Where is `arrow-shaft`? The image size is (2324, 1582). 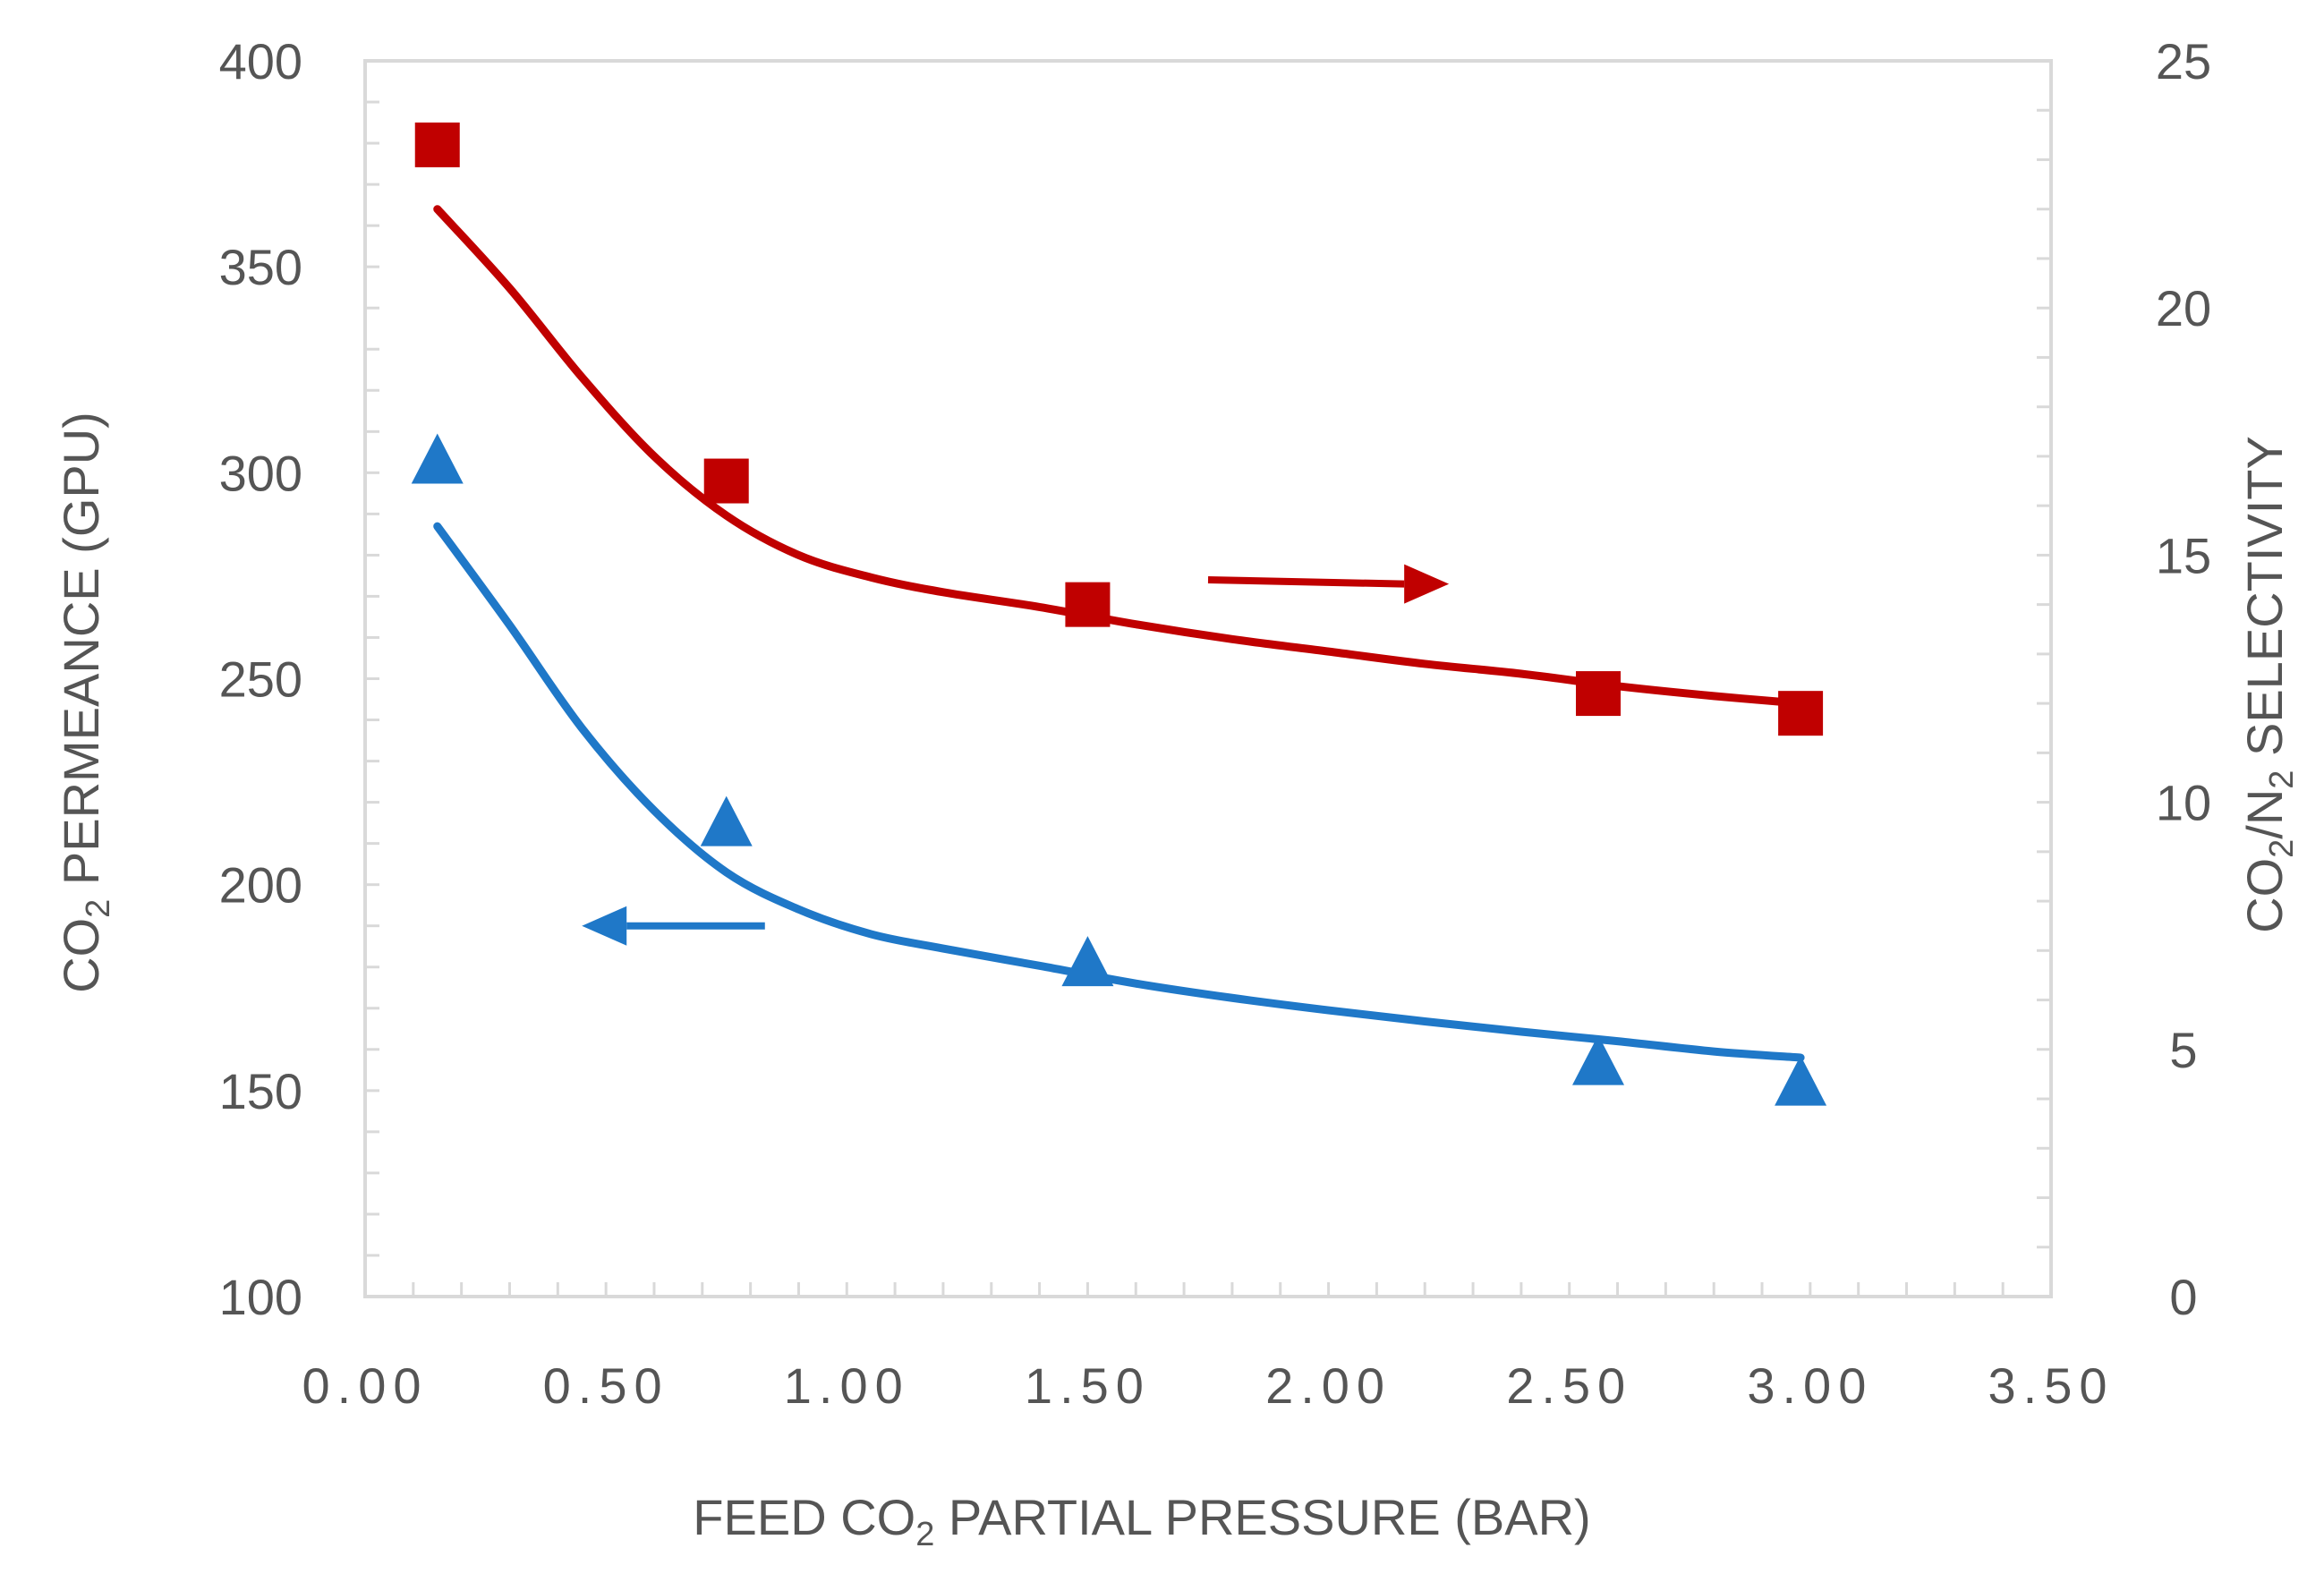
arrow-shaft is located at coordinates (1306, 582).